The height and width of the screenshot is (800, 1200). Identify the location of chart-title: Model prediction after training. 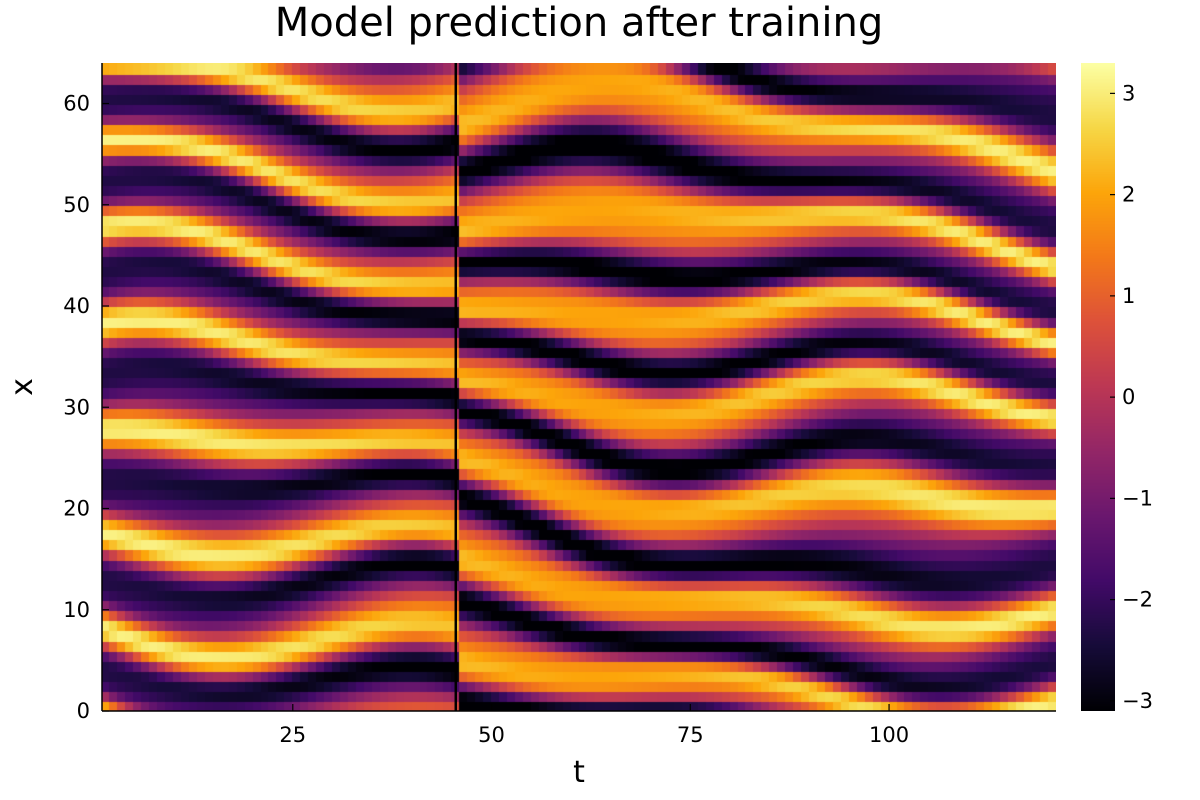
(579, 23).